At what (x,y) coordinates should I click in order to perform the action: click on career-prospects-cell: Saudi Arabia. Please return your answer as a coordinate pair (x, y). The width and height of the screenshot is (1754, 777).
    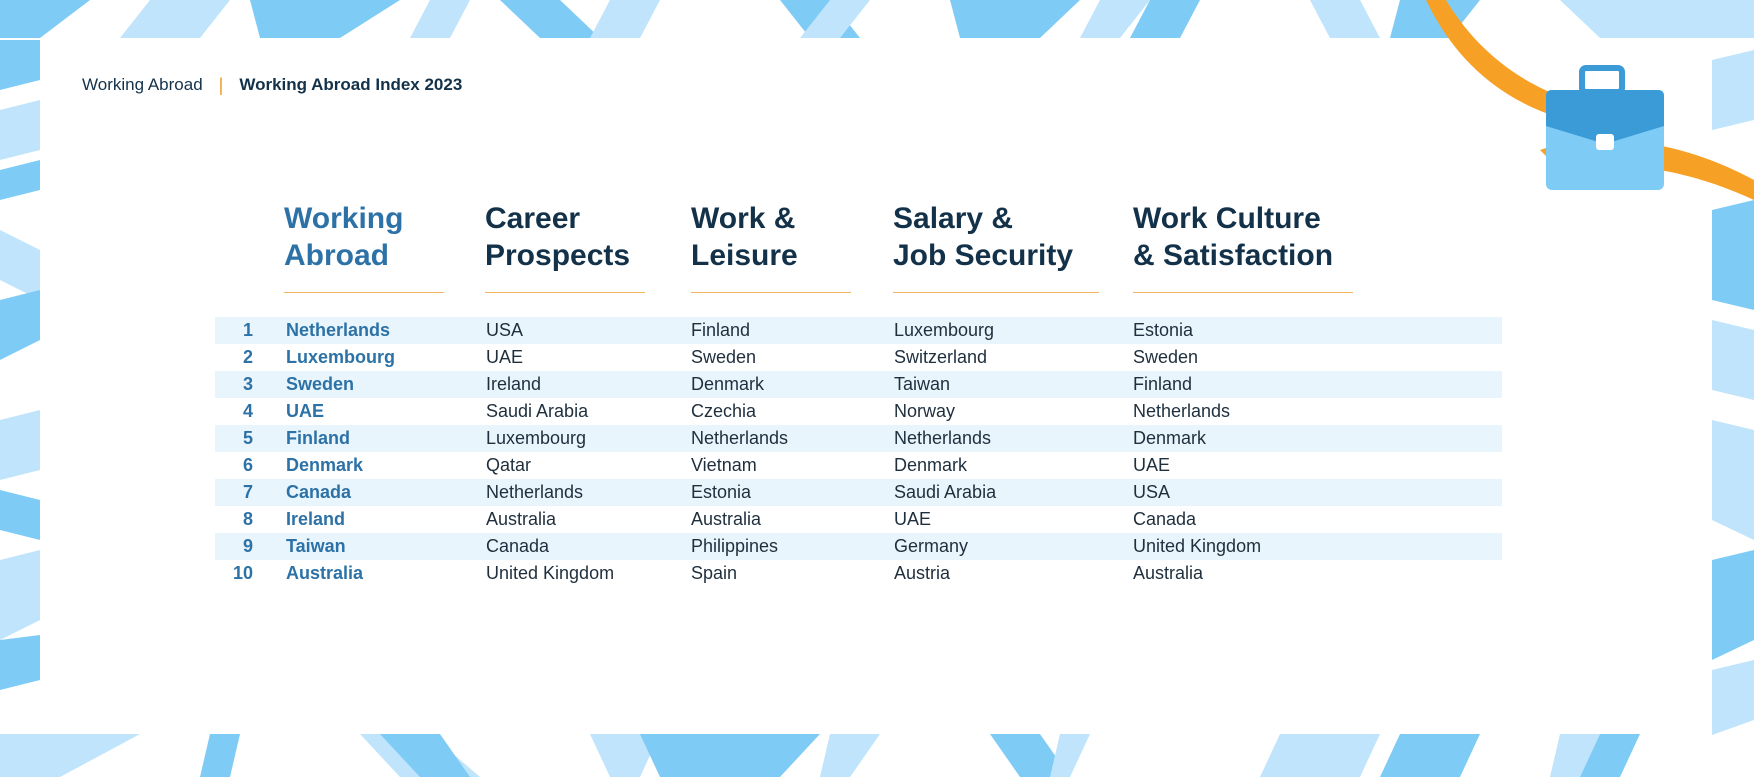
    Looking at the image, I should click on (537, 411).